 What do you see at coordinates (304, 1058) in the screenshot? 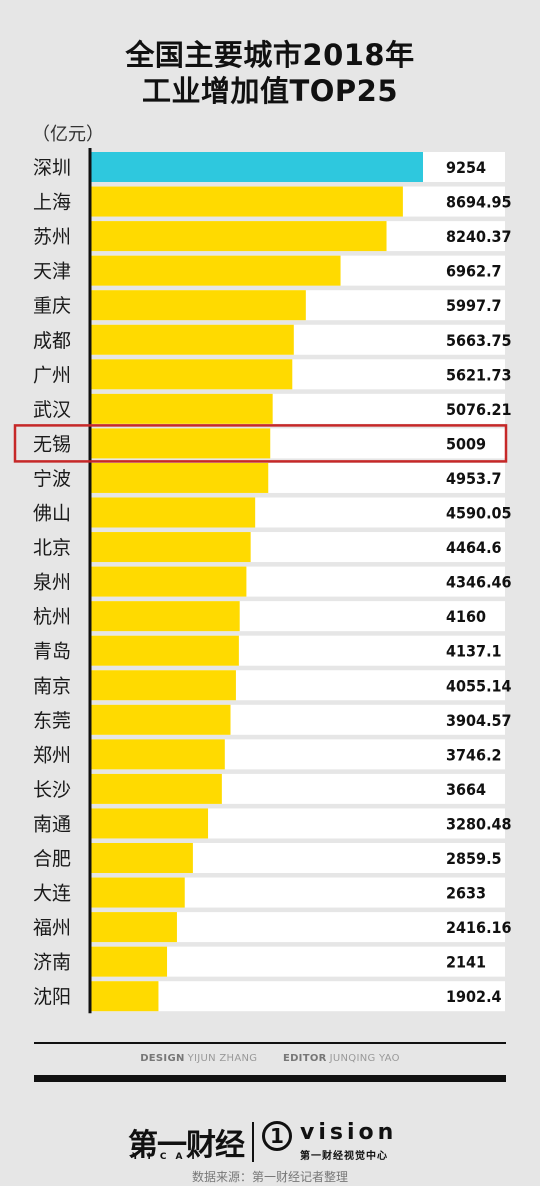
I see `editor-label: EDITOR` at bounding box center [304, 1058].